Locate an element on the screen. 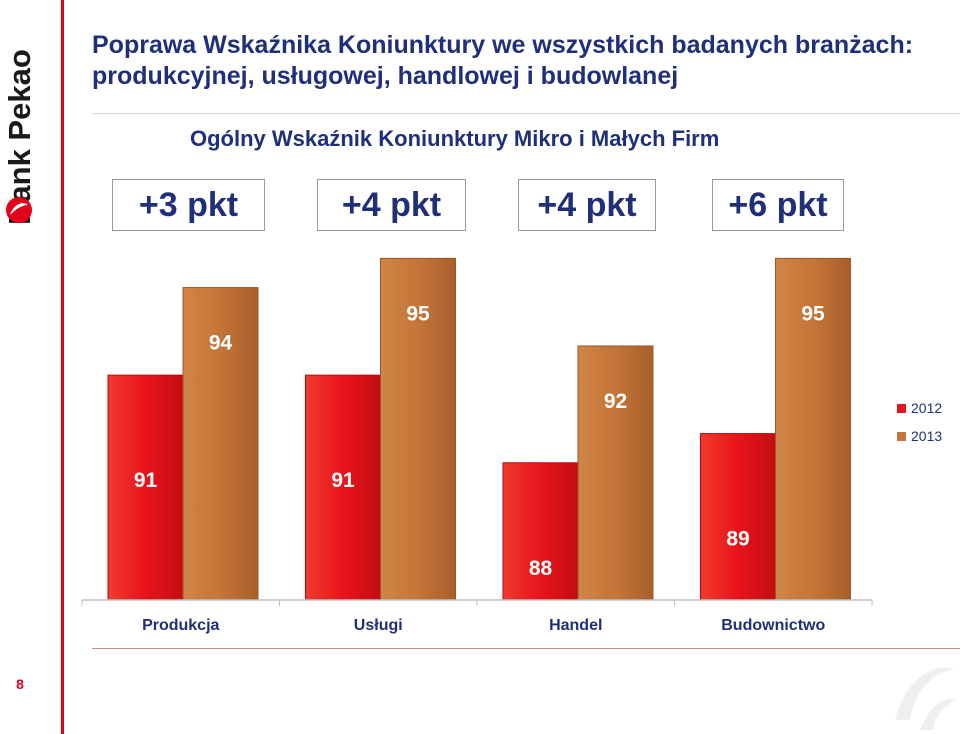 The width and height of the screenshot is (960, 734). delta-box-produkcja: +3 pkt is located at coordinates (188, 205).